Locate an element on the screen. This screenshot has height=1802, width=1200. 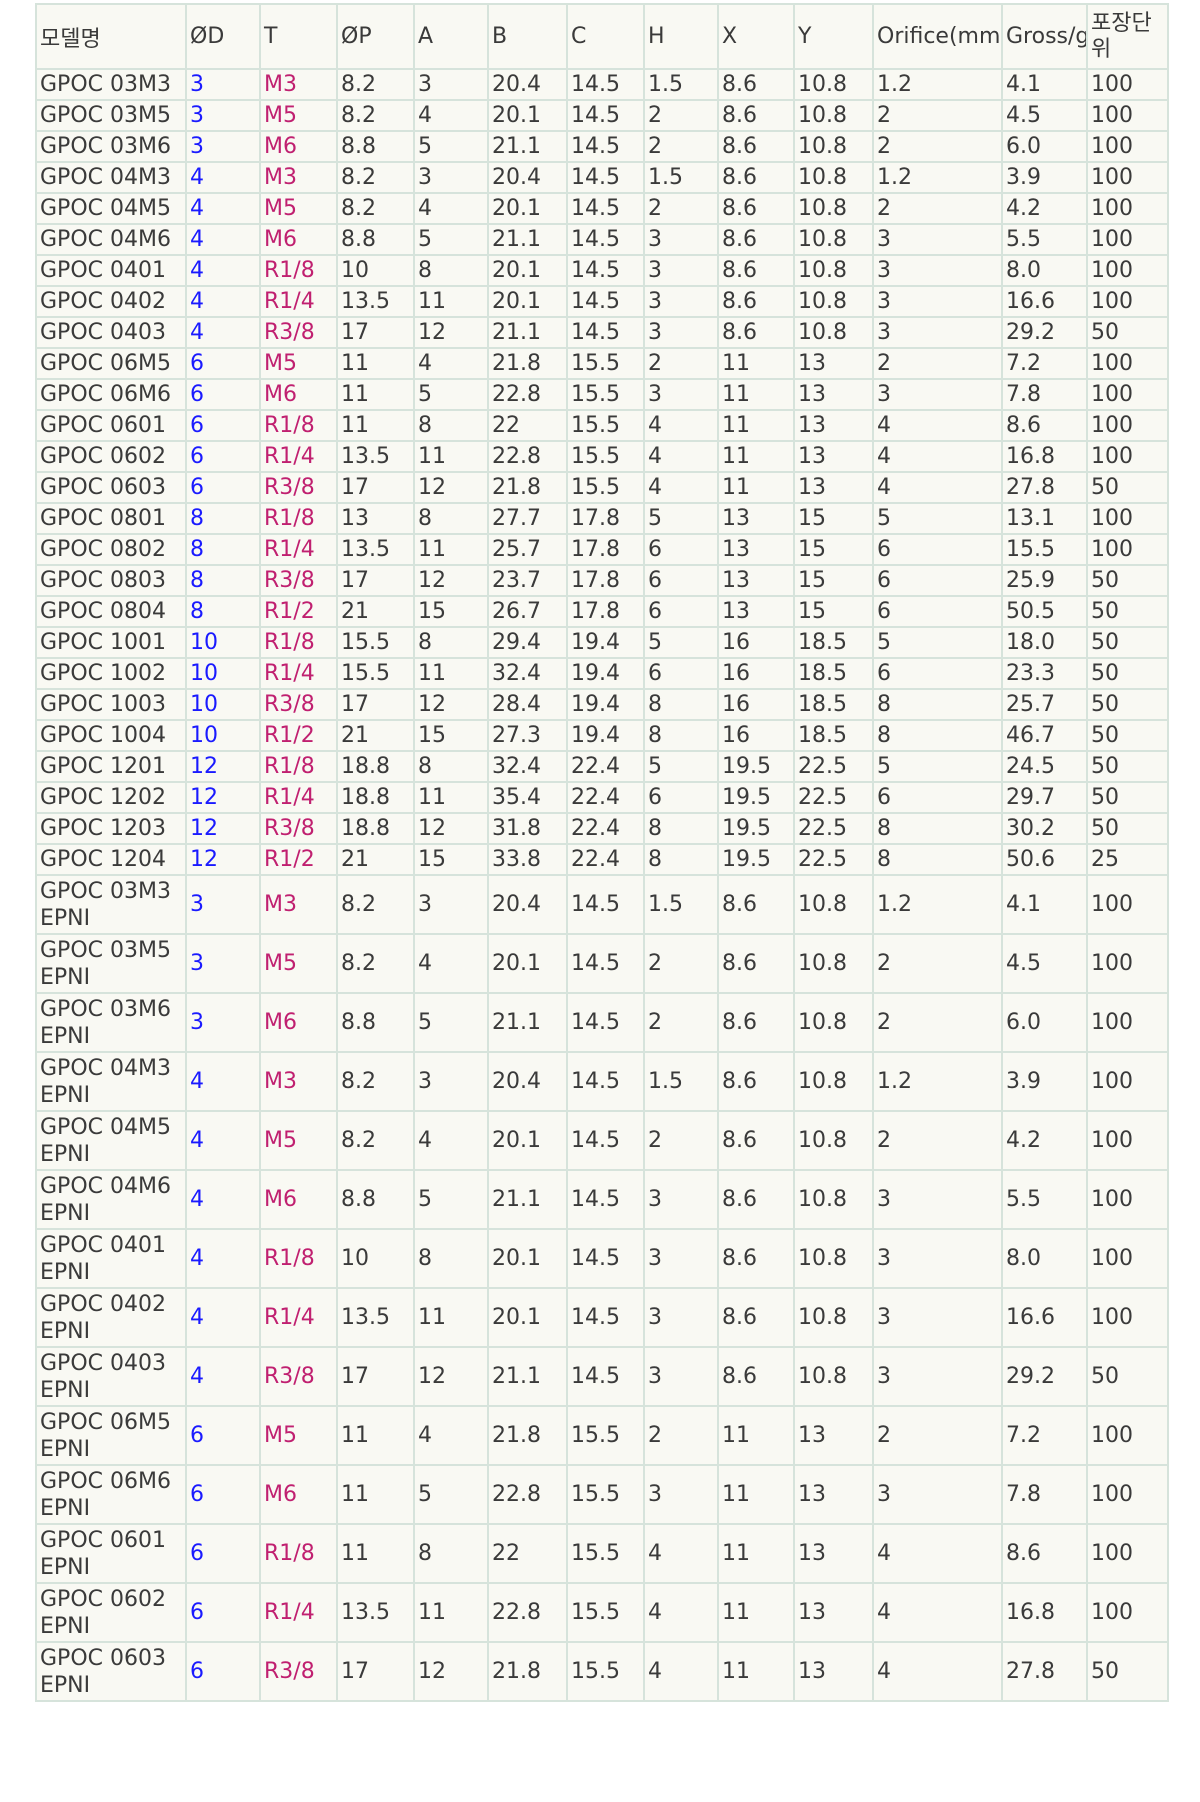
cell-op: 11 is located at coordinates (375, 425).